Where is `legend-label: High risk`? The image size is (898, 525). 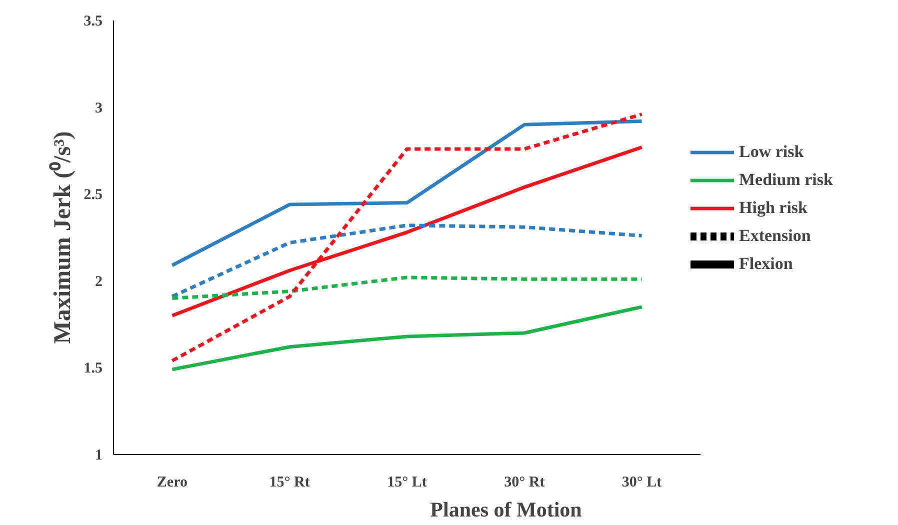
legend-label: High risk is located at coordinates (773, 208).